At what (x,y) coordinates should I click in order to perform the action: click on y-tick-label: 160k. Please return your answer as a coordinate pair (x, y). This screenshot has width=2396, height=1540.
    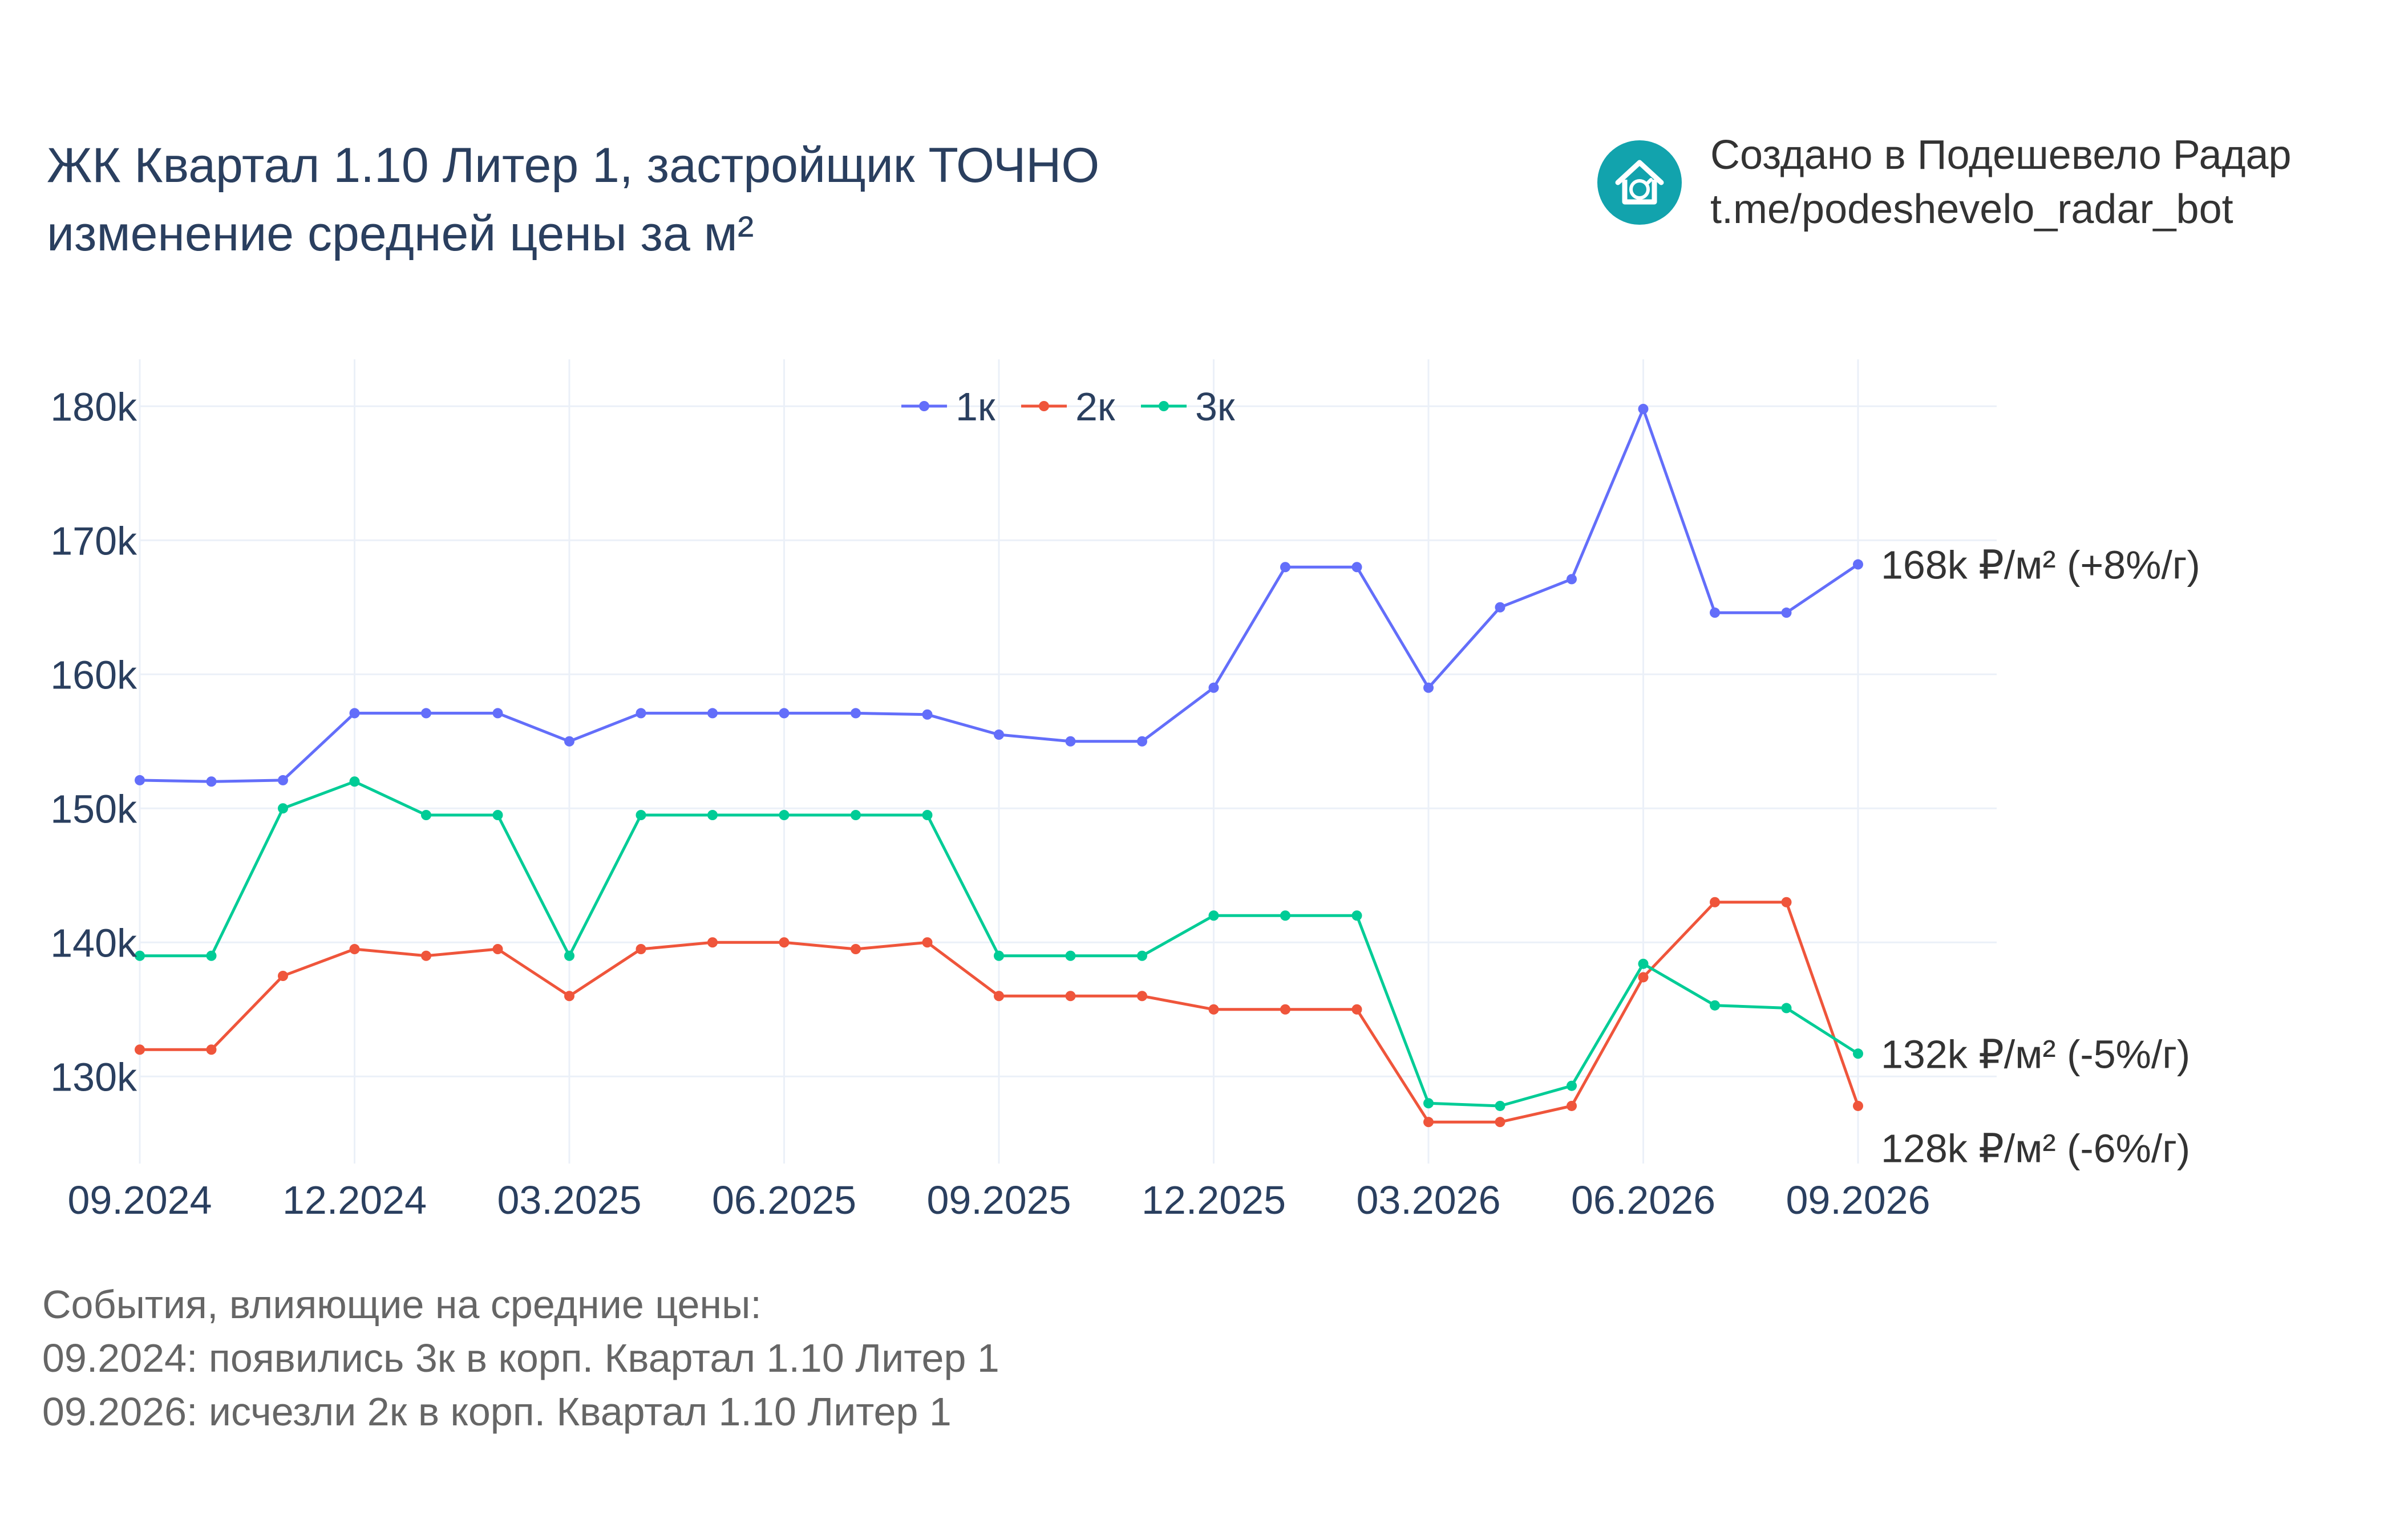
    Looking at the image, I should click on (93, 675).